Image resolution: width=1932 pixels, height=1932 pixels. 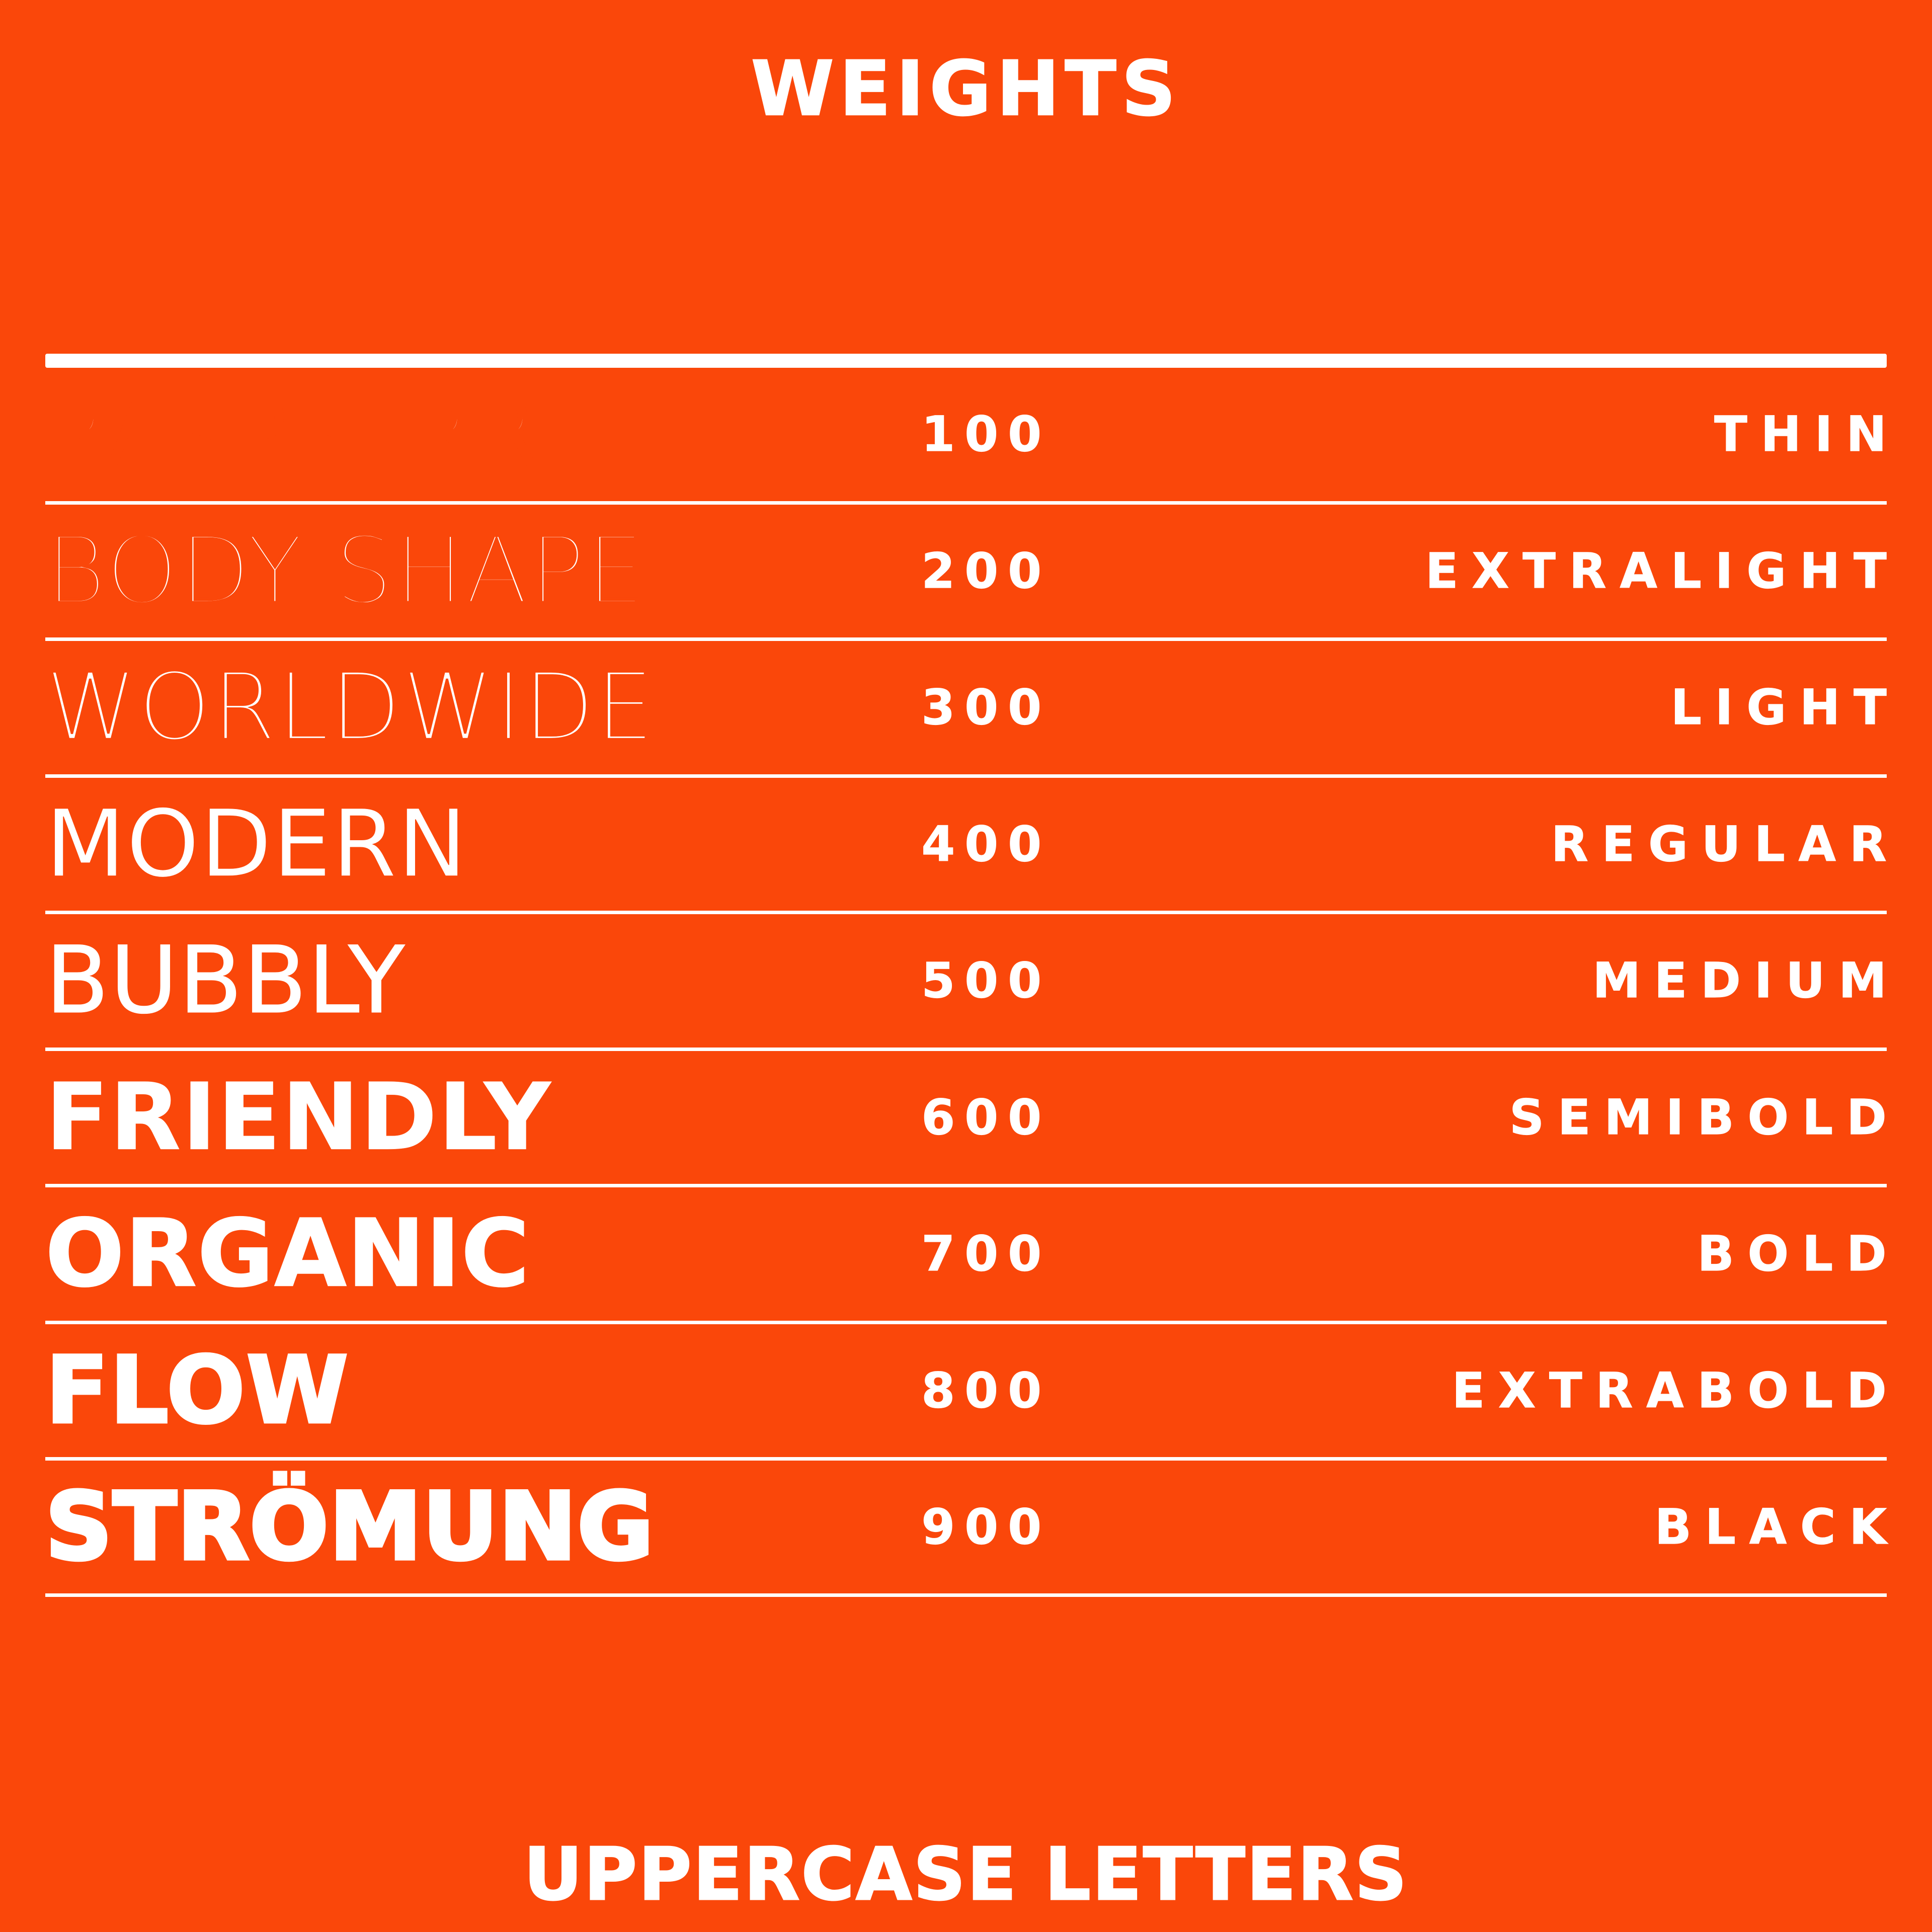 I want to click on weight-name-cell: BOLD, so click(x=1464, y=1254).